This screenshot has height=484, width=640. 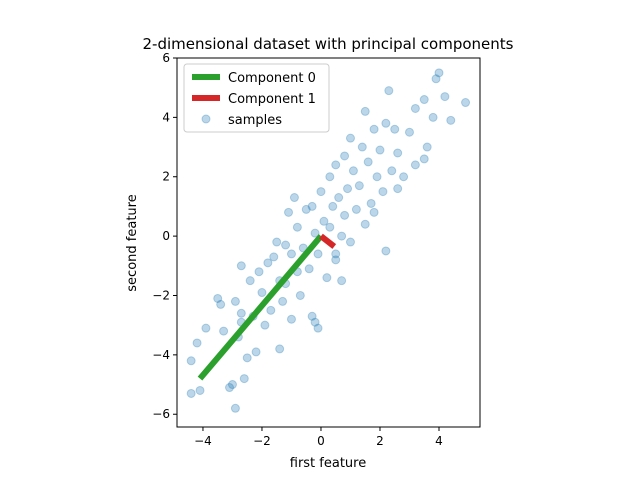 What do you see at coordinates (161, 414) in the screenshot?
I see `y-tick-label: −6` at bounding box center [161, 414].